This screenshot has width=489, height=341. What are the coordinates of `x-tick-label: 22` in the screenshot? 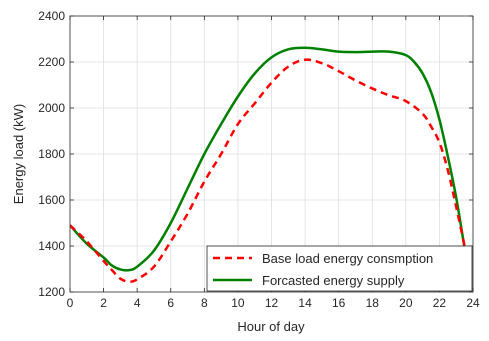 It's located at (440, 303).